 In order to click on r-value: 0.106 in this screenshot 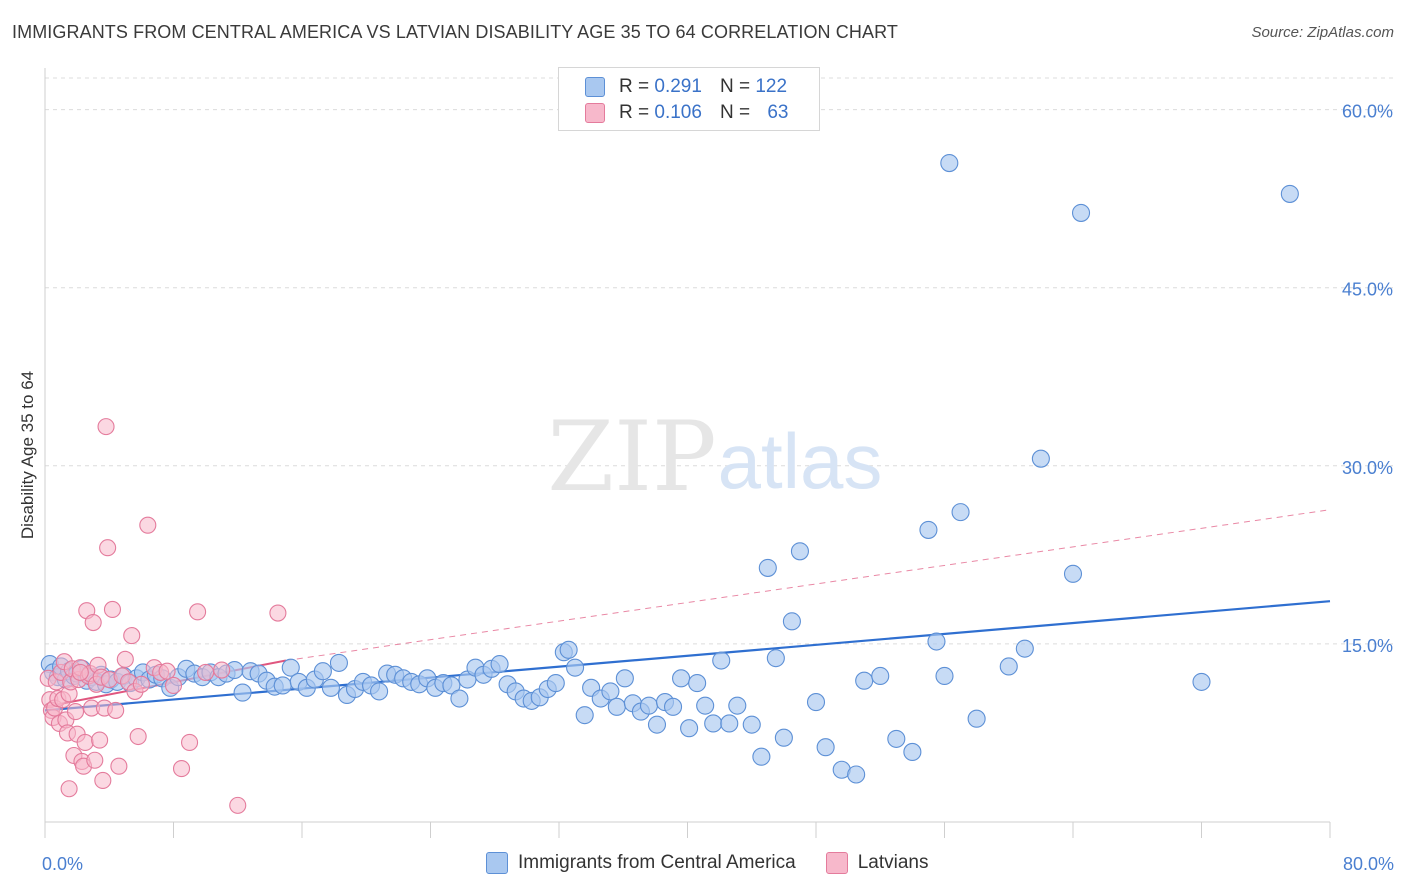, I will do `click(678, 112)`.